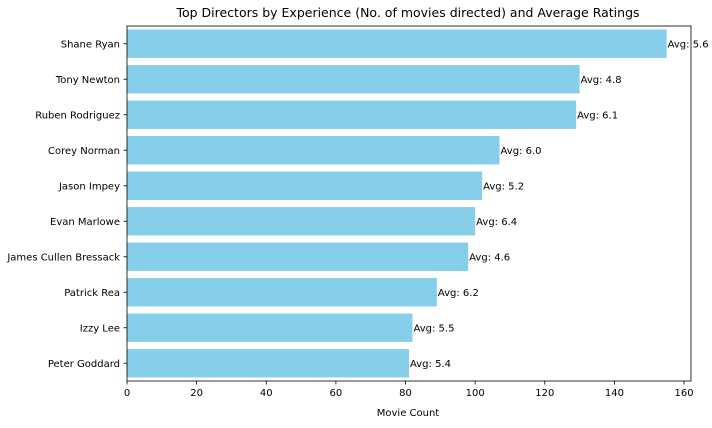 The height and width of the screenshot is (428, 712). Describe the element at coordinates (84, 151) in the screenshot. I see `y-tick-label: Corey Norman` at that location.